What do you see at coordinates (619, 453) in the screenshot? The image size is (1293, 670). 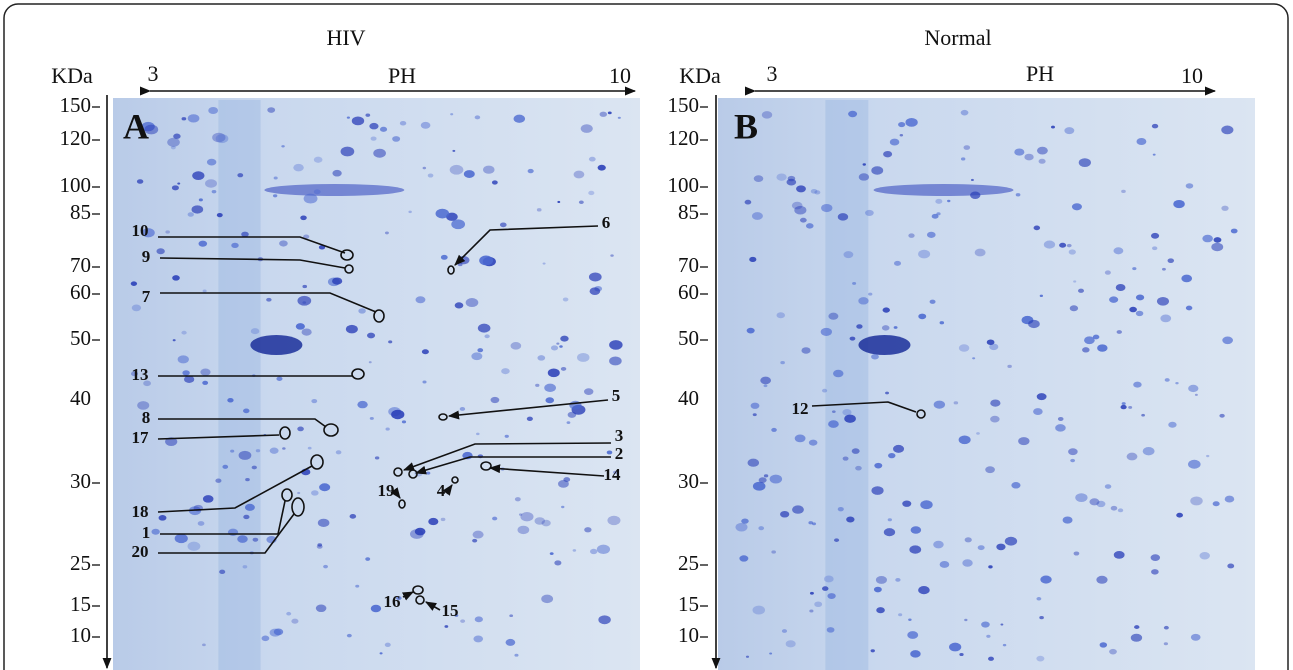 I see `spot-label: 2` at bounding box center [619, 453].